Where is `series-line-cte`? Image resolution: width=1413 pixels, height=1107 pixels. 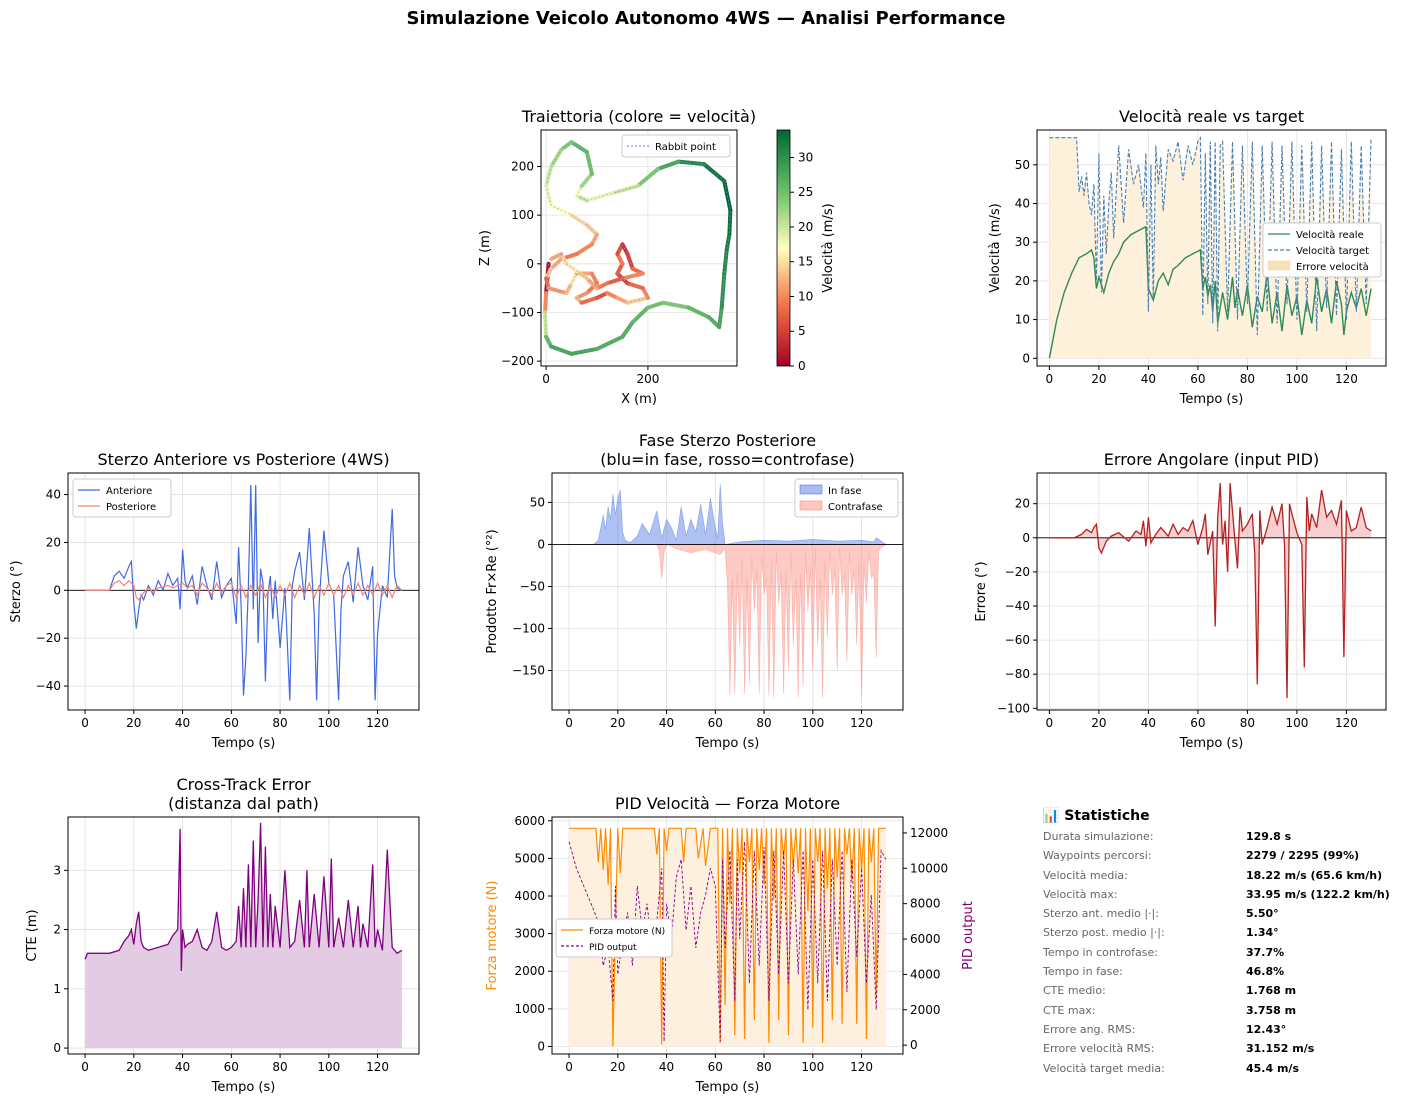
series-line-cte is located at coordinates (243, 897).